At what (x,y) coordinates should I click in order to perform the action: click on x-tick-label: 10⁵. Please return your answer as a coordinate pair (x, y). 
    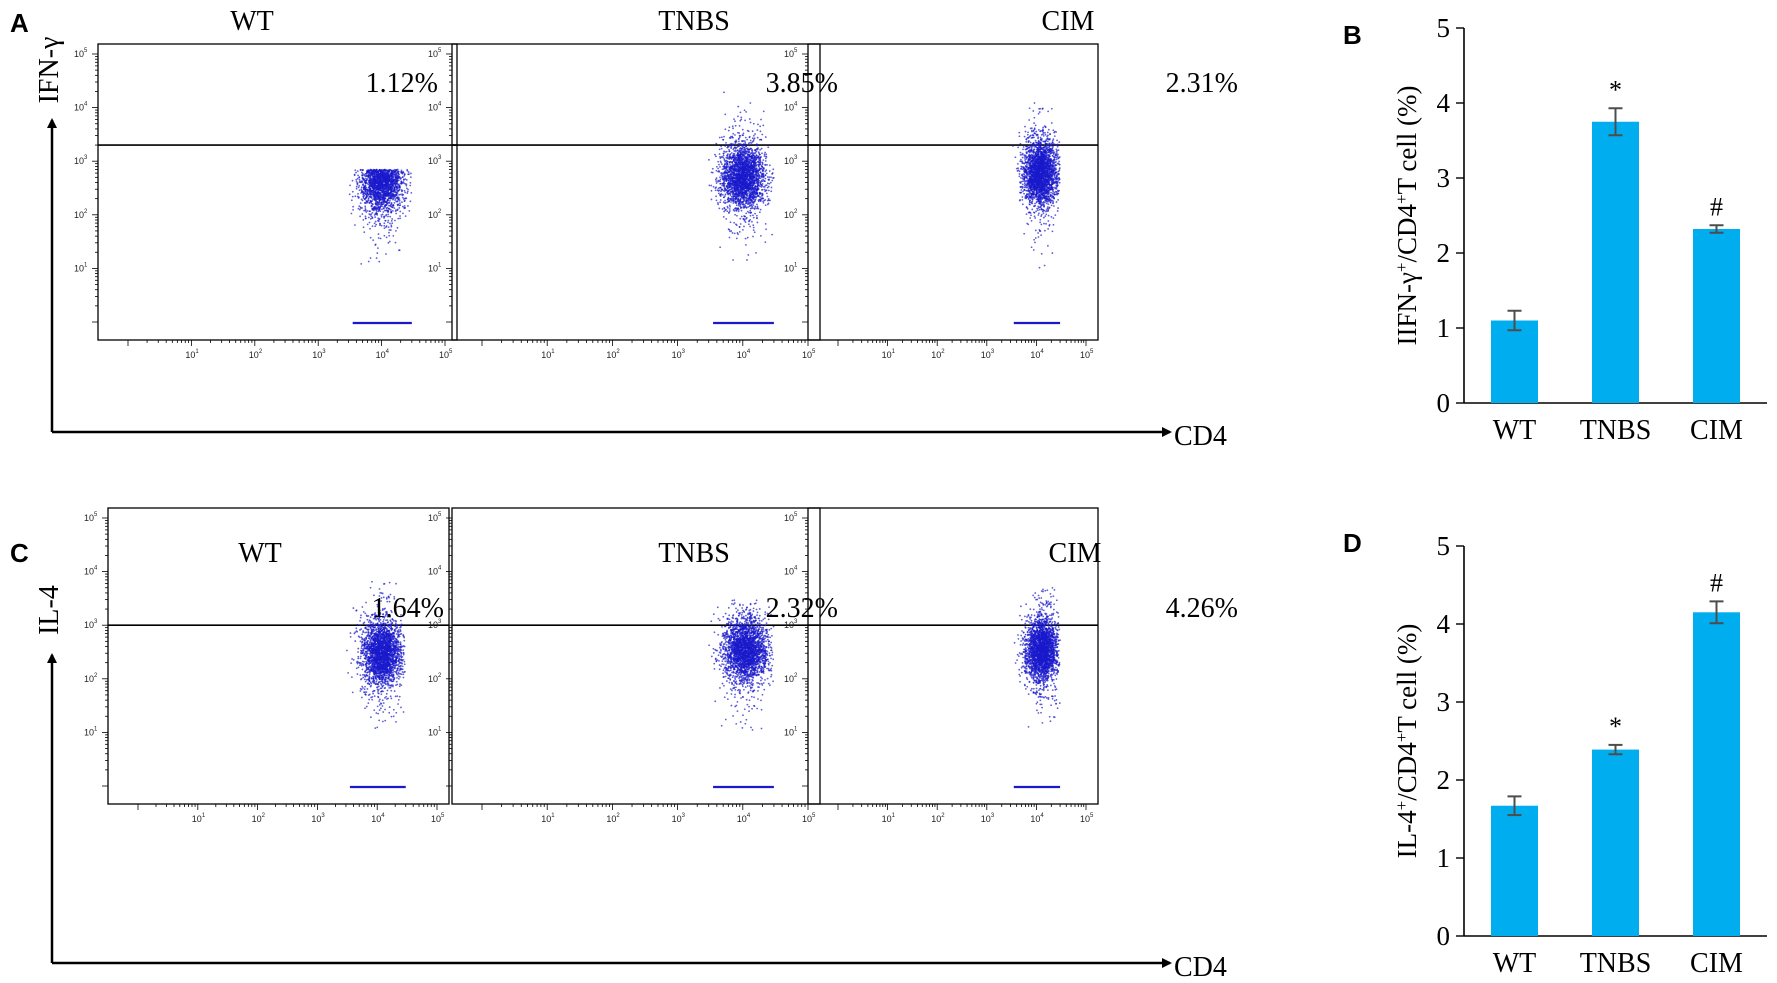
    Looking at the image, I should click on (446, 354).